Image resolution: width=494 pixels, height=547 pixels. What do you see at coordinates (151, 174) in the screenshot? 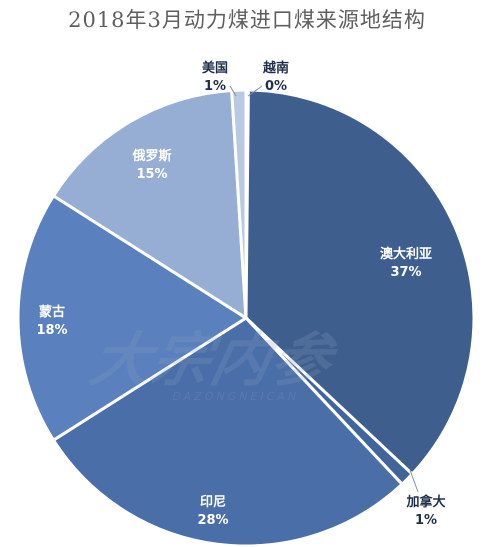
I see `slice-value-label-4: 15%` at bounding box center [151, 174].